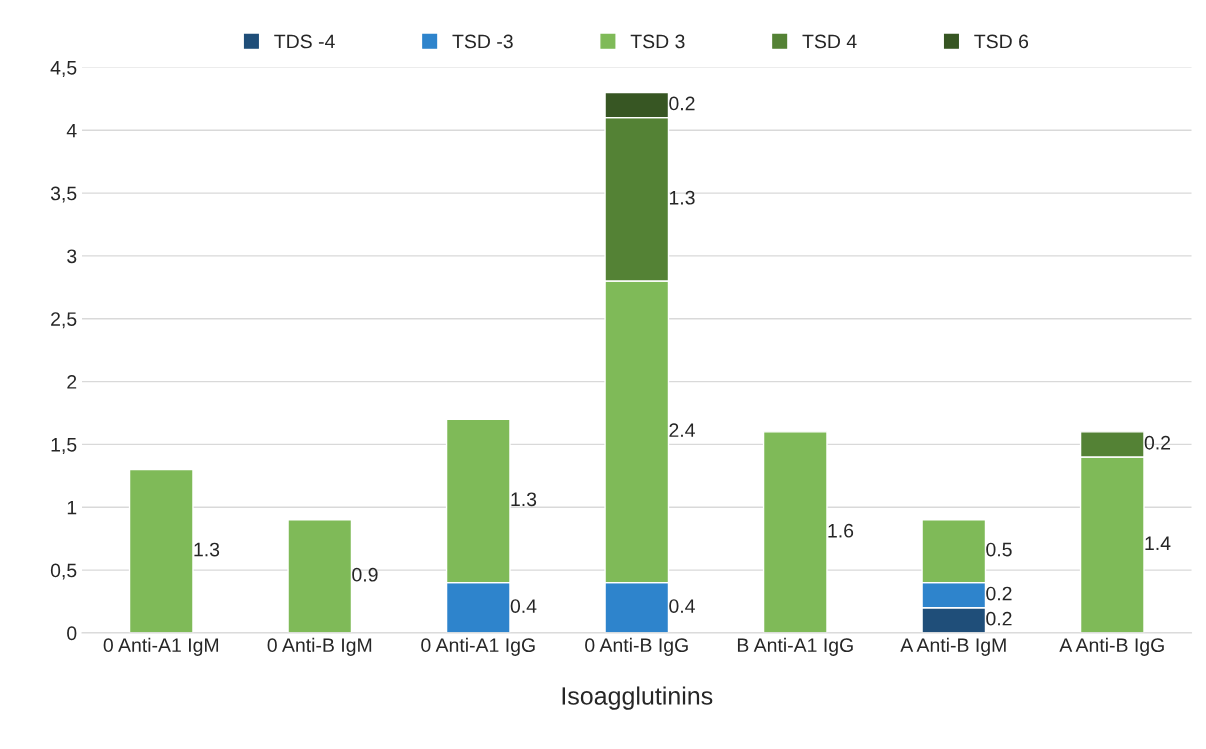 This screenshot has height=749, width=1206. What do you see at coordinates (365, 574) in the screenshot?
I see `data-label: 0.9` at bounding box center [365, 574].